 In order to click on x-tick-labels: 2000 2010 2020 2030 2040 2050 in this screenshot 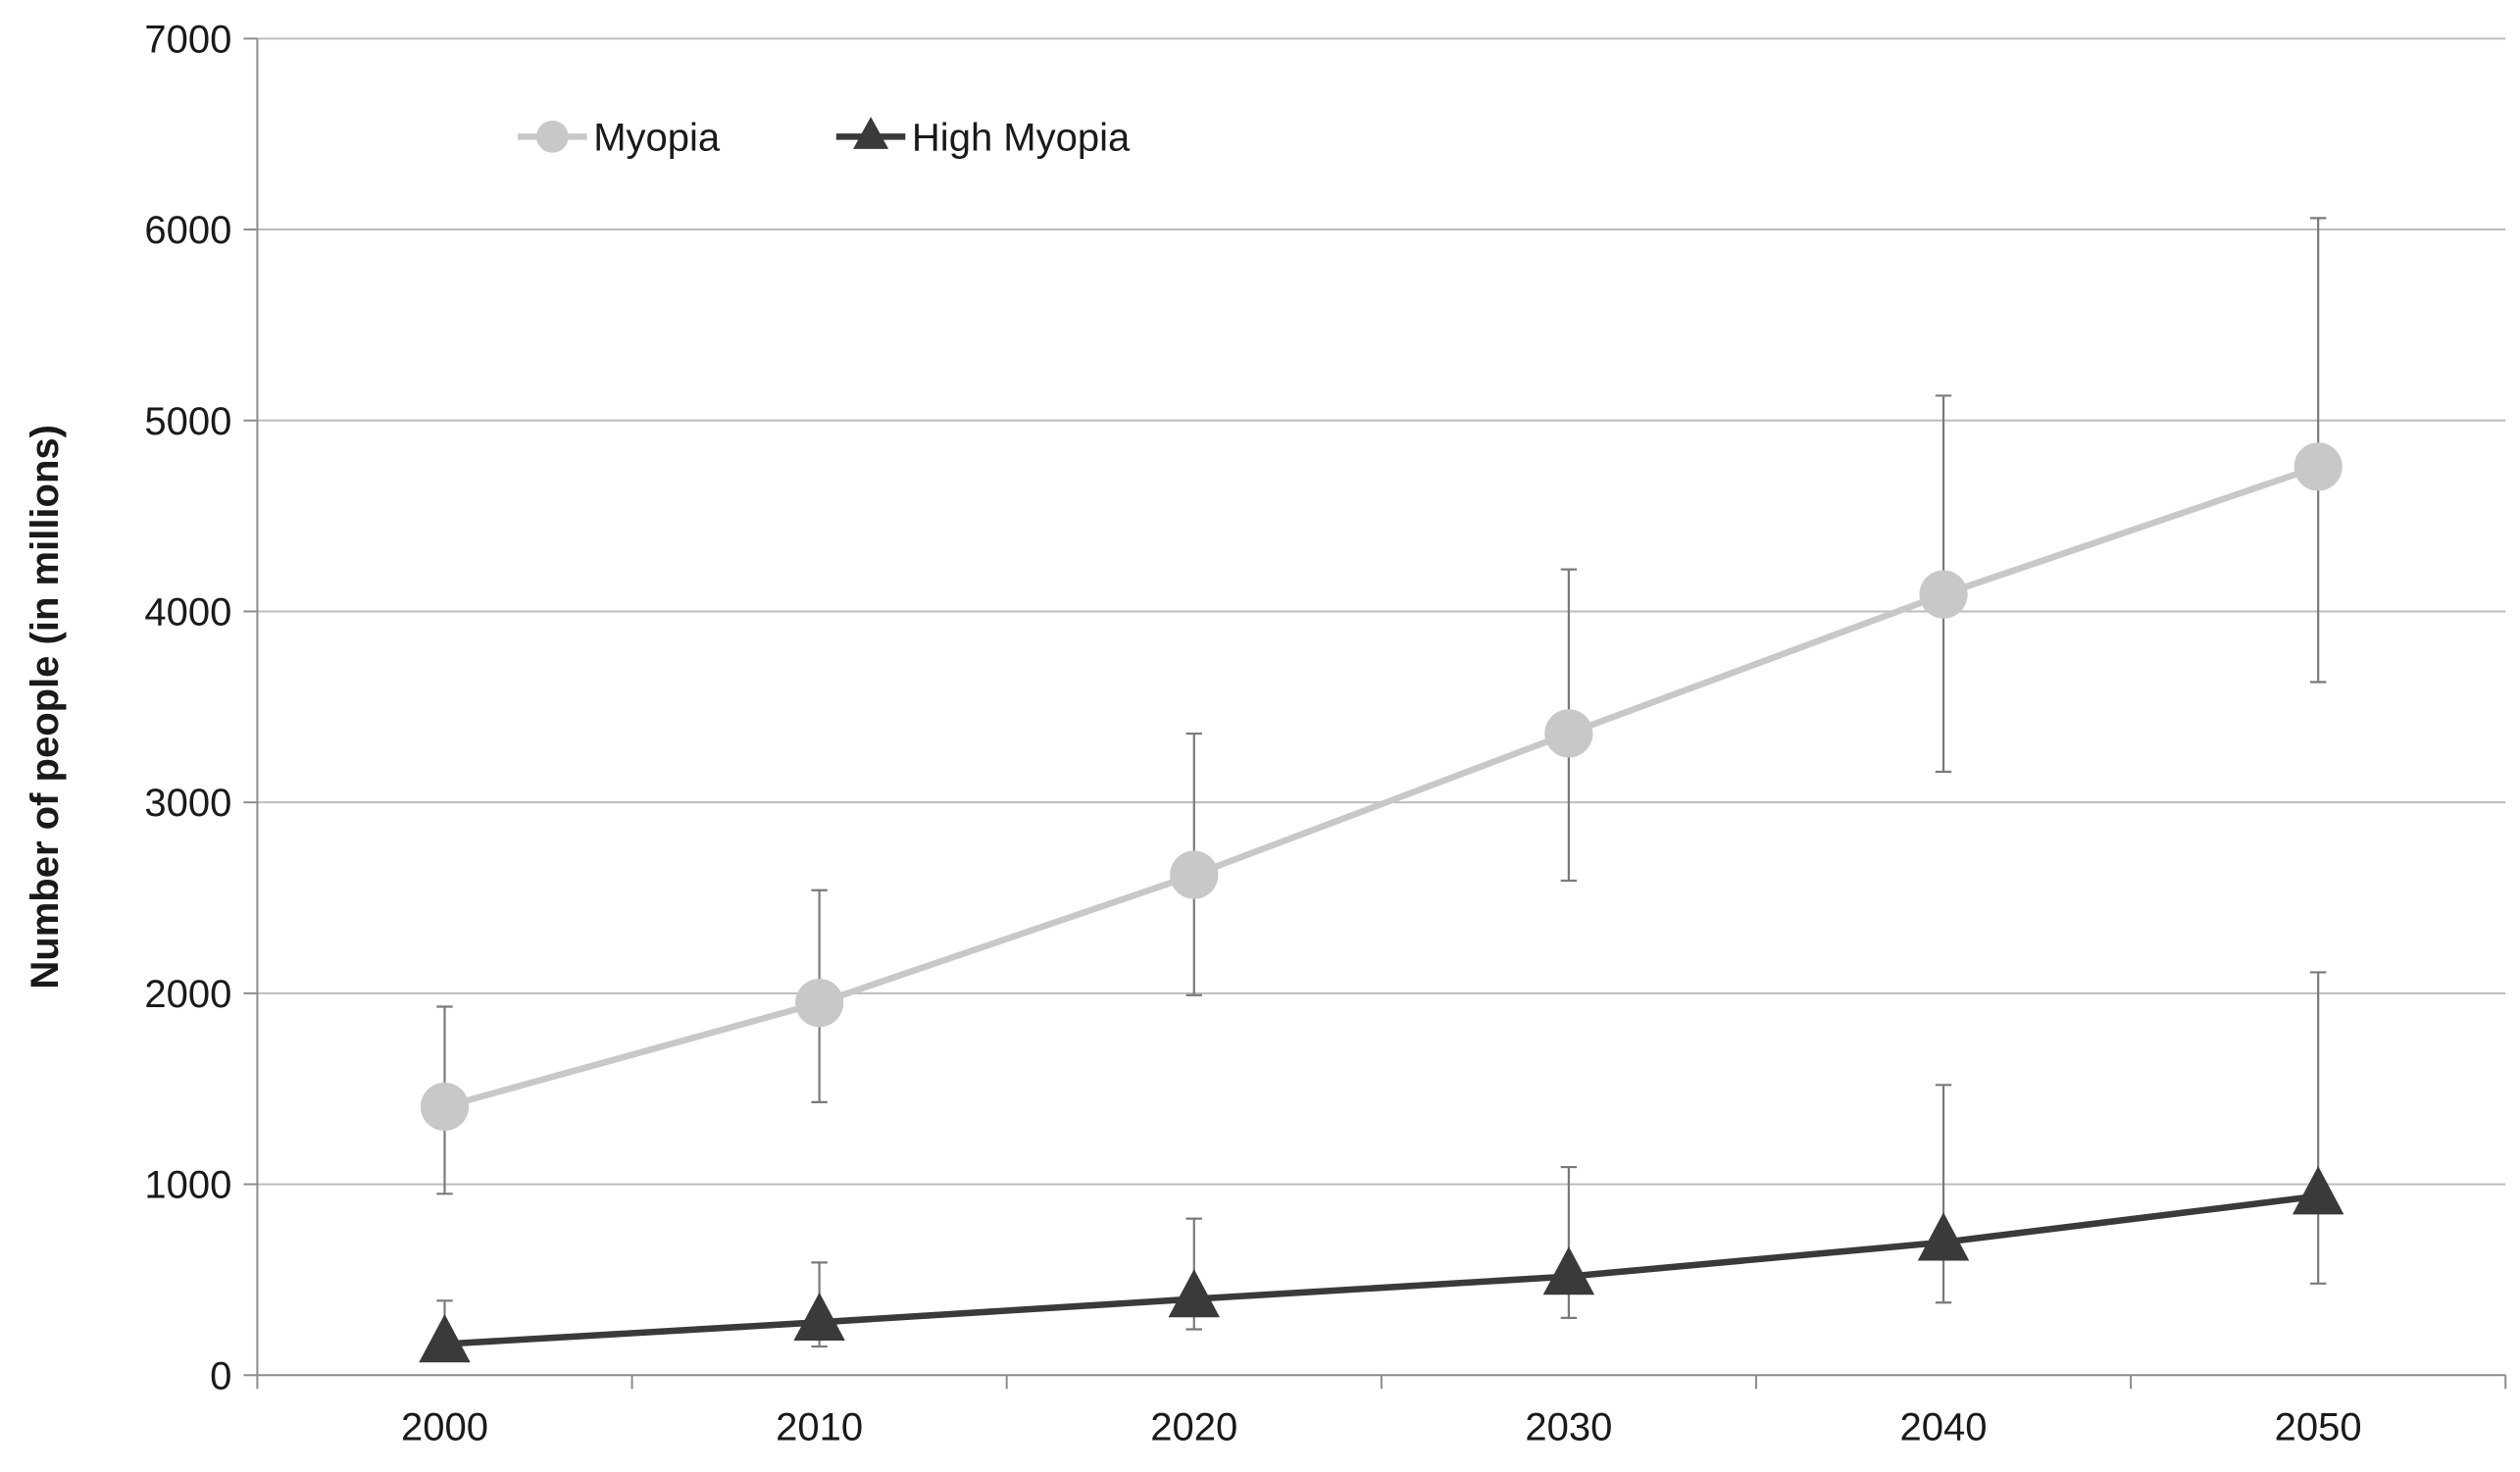, I will do `click(1381, 1426)`.